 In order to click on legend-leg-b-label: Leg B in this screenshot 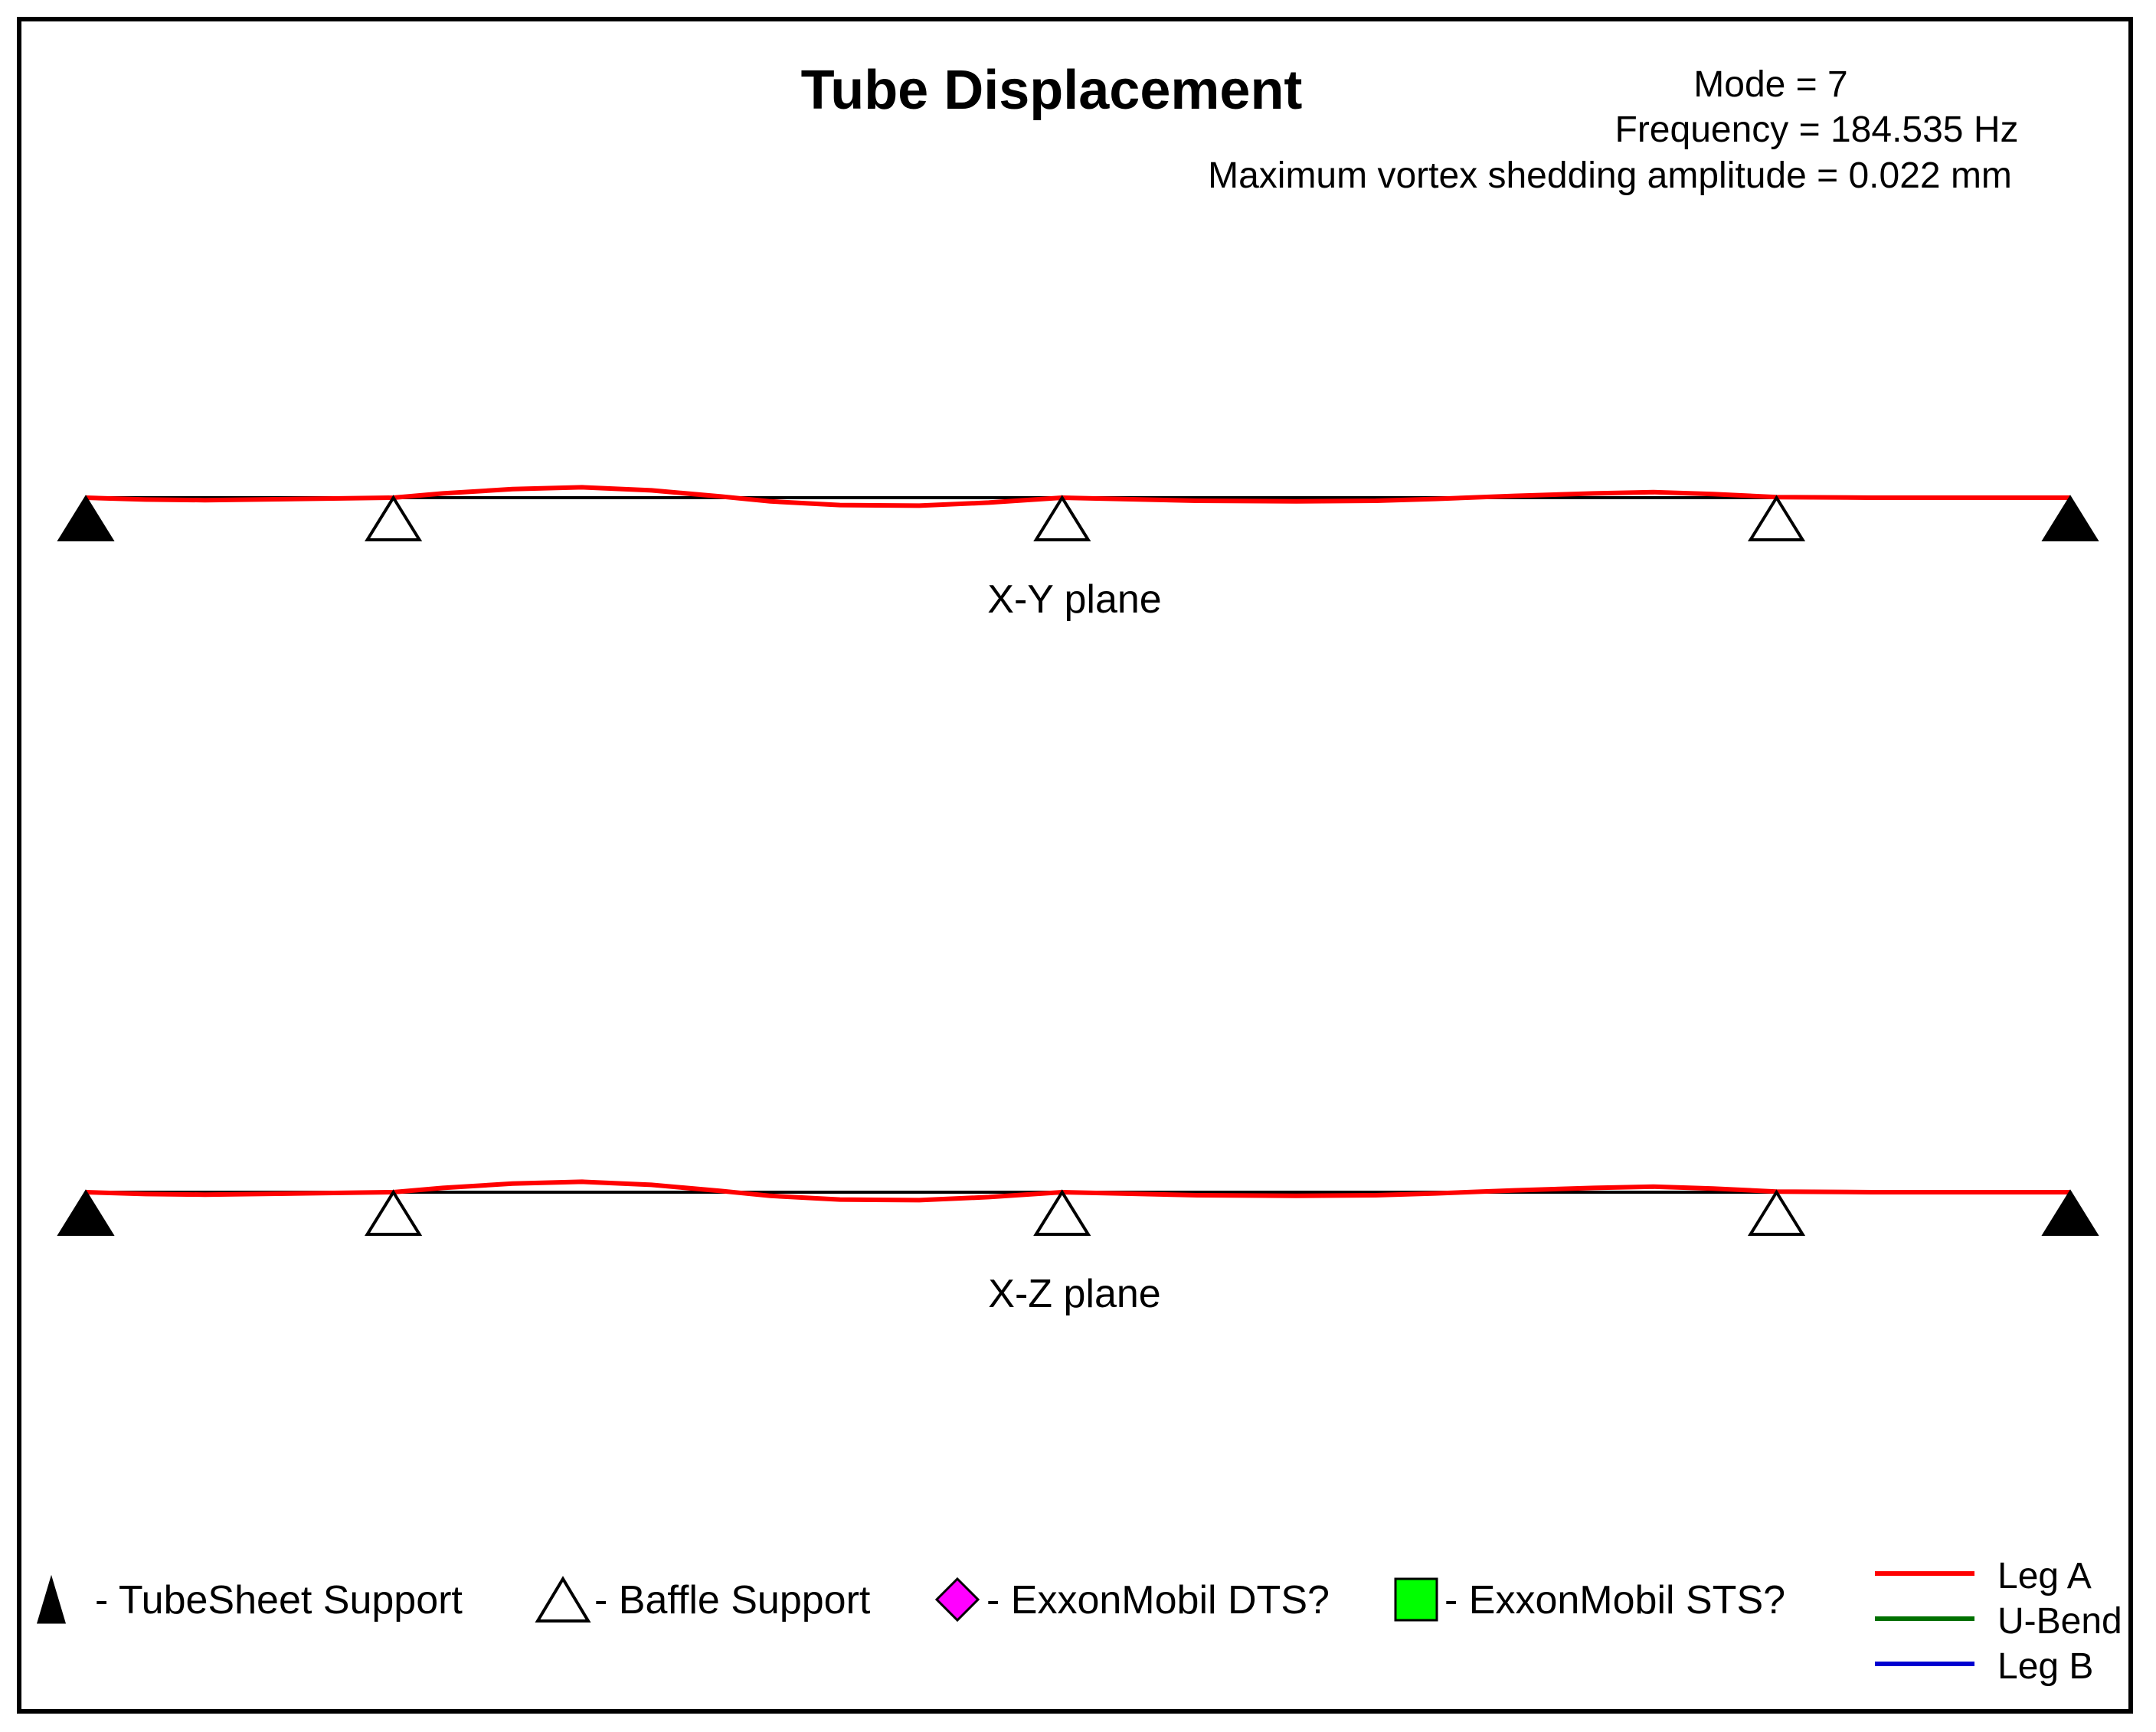, I will do `click(2045, 1667)`.